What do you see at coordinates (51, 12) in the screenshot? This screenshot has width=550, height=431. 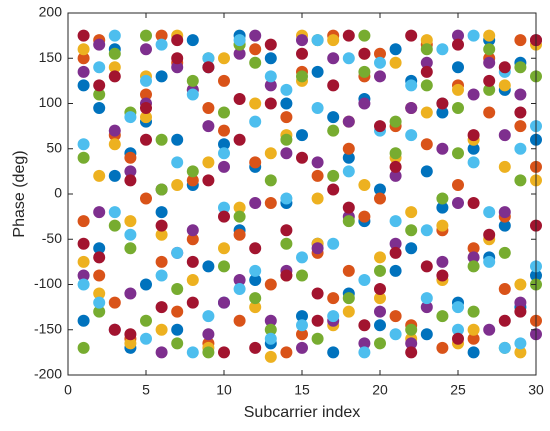 I see `y-tick-label: 200` at bounding box center [51, 12].